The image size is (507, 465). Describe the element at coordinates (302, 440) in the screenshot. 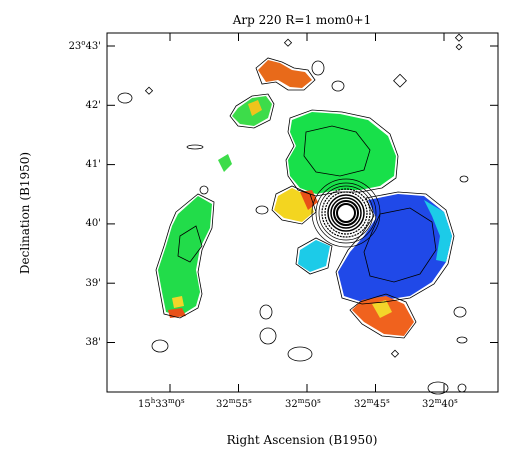

I see `x-axis-label: Right Ascension (B1950)` at that location.